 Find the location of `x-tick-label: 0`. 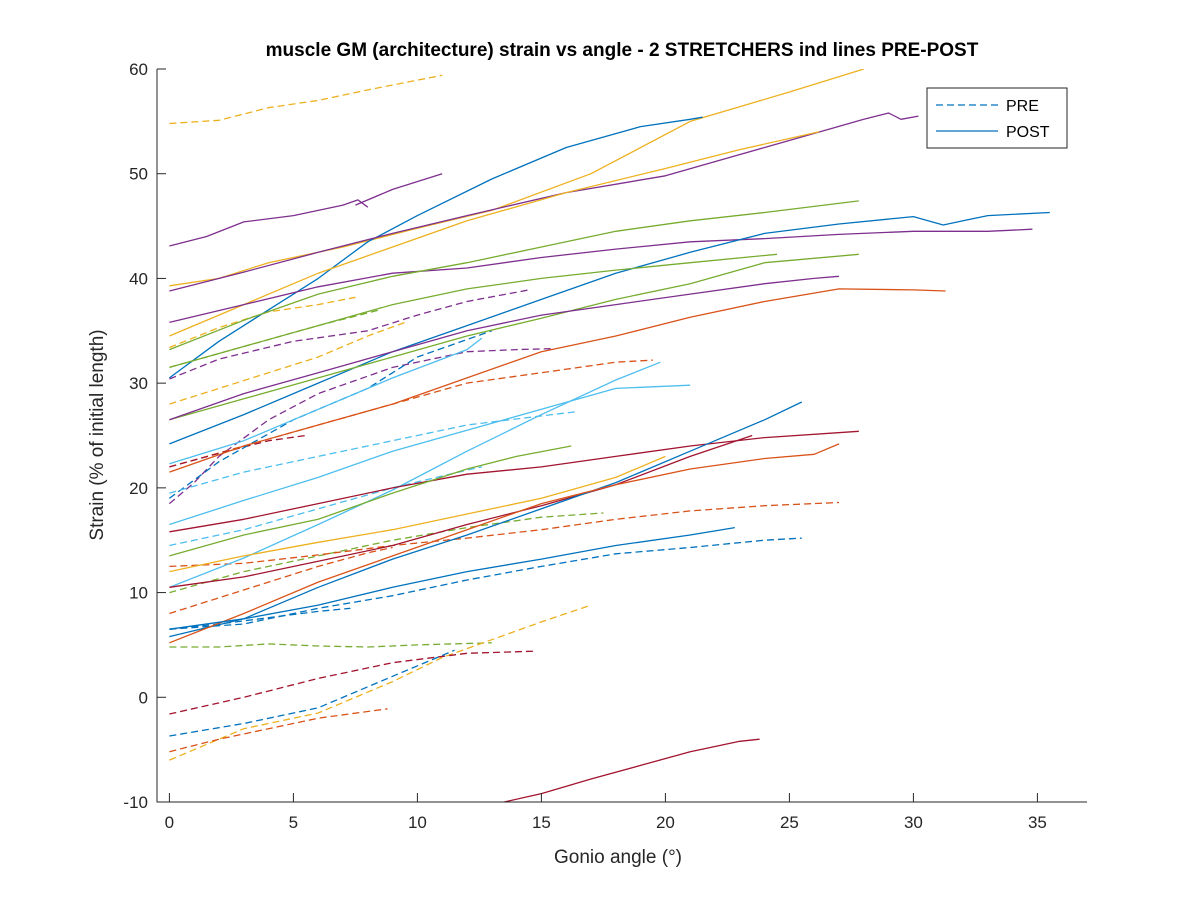

x-tick-label: 0 is located at coordinates (169, 822).